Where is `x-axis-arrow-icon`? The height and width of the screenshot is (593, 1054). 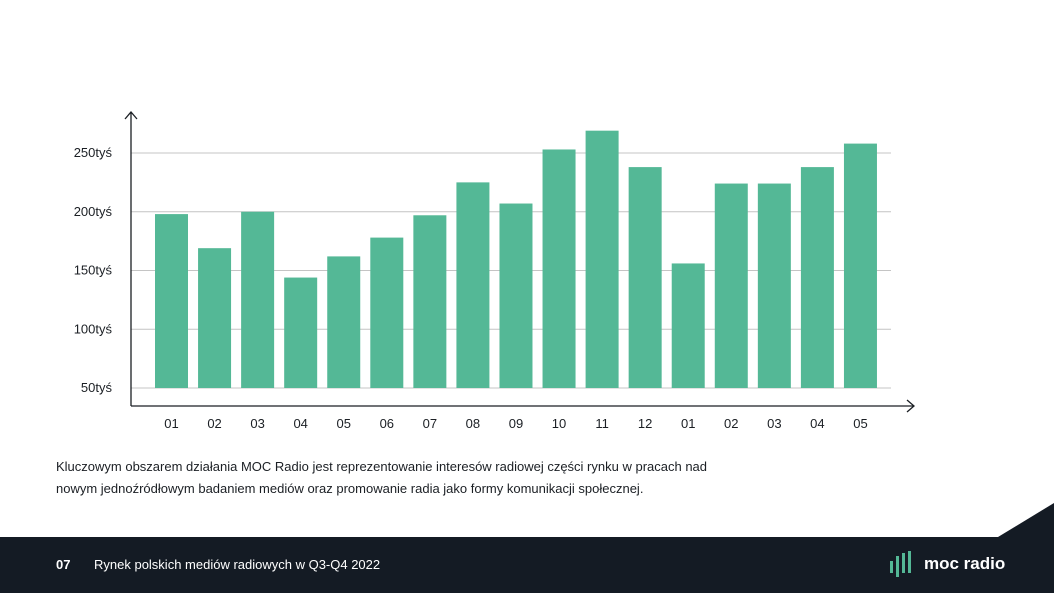
x-axis-arrow-icon is located at coordinates (910, 406).